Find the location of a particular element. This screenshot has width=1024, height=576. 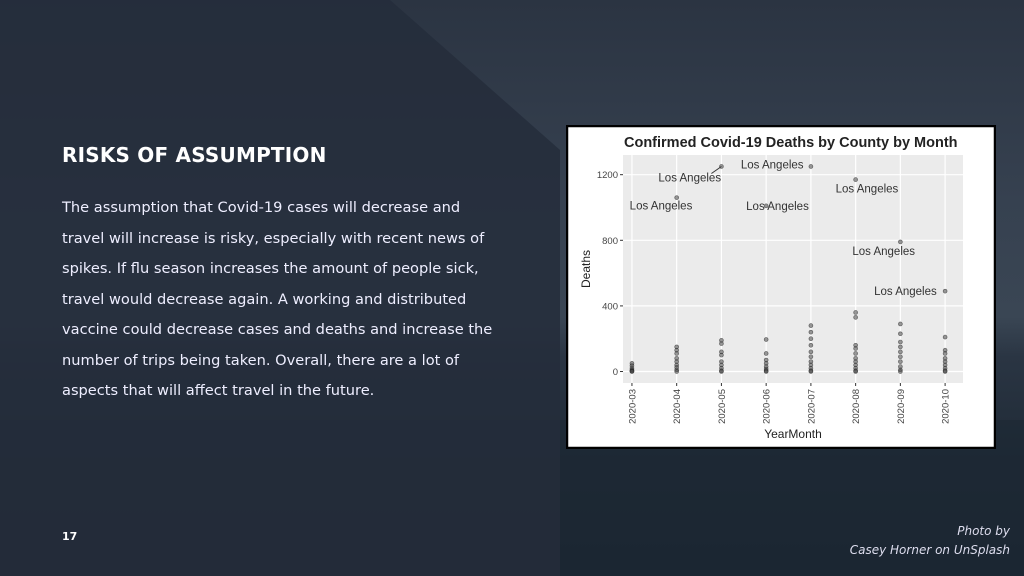

plot-panel is located at coordinates (793, 269).